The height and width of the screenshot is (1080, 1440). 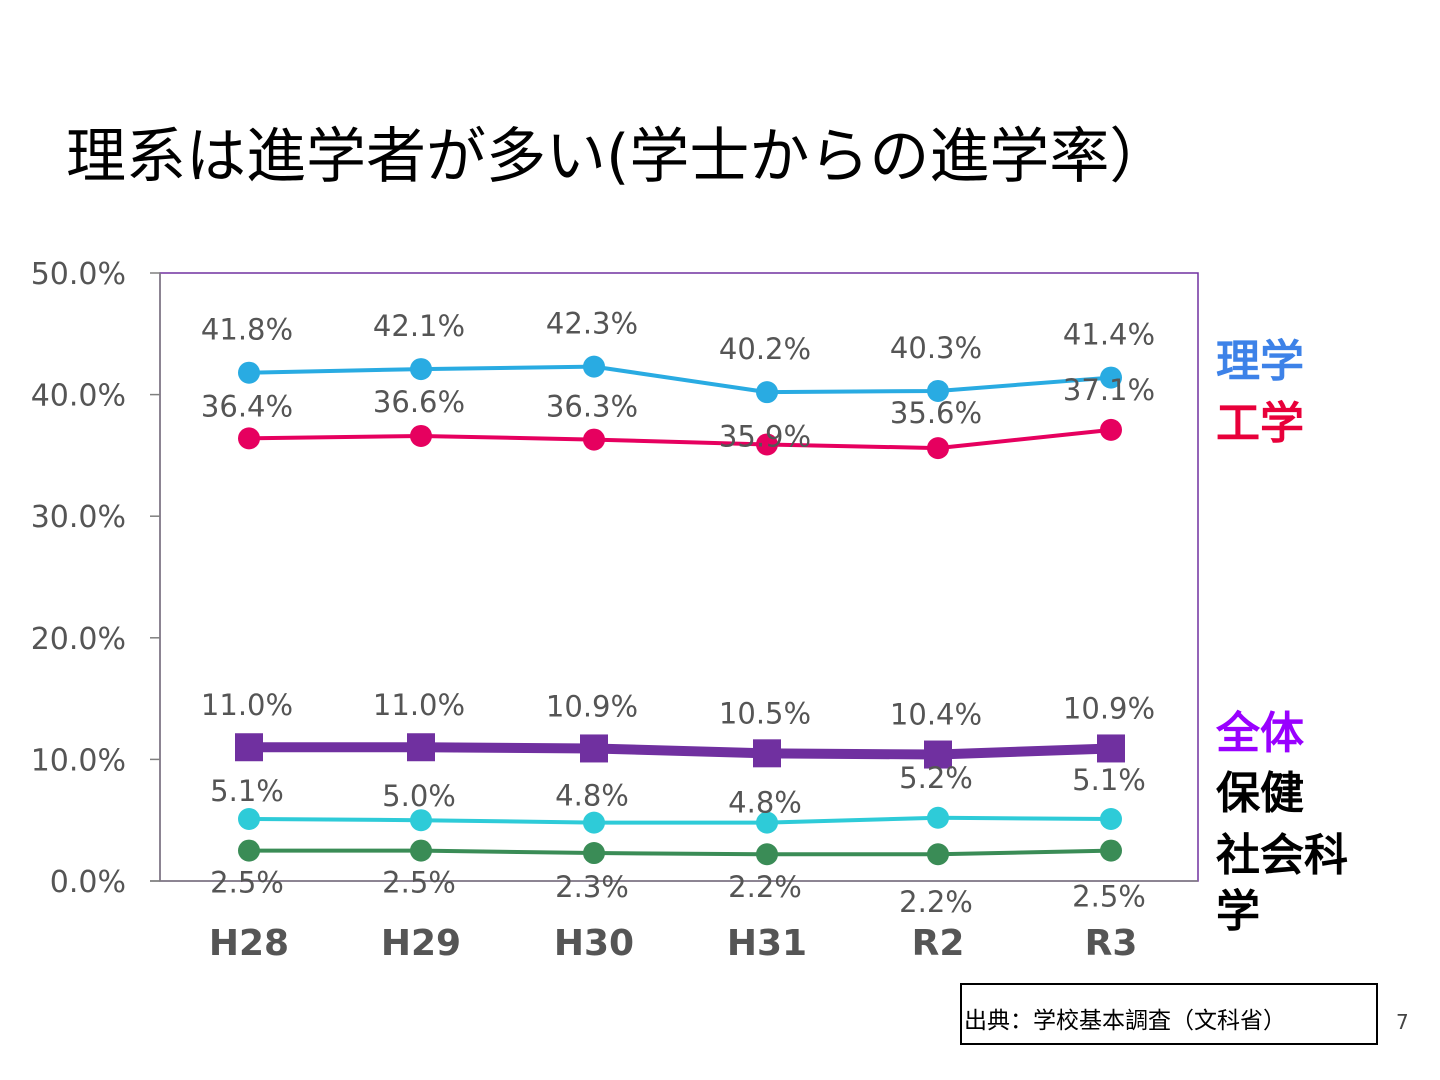 I want to click on x-category-label: R3, so click(x=1111, y=943).